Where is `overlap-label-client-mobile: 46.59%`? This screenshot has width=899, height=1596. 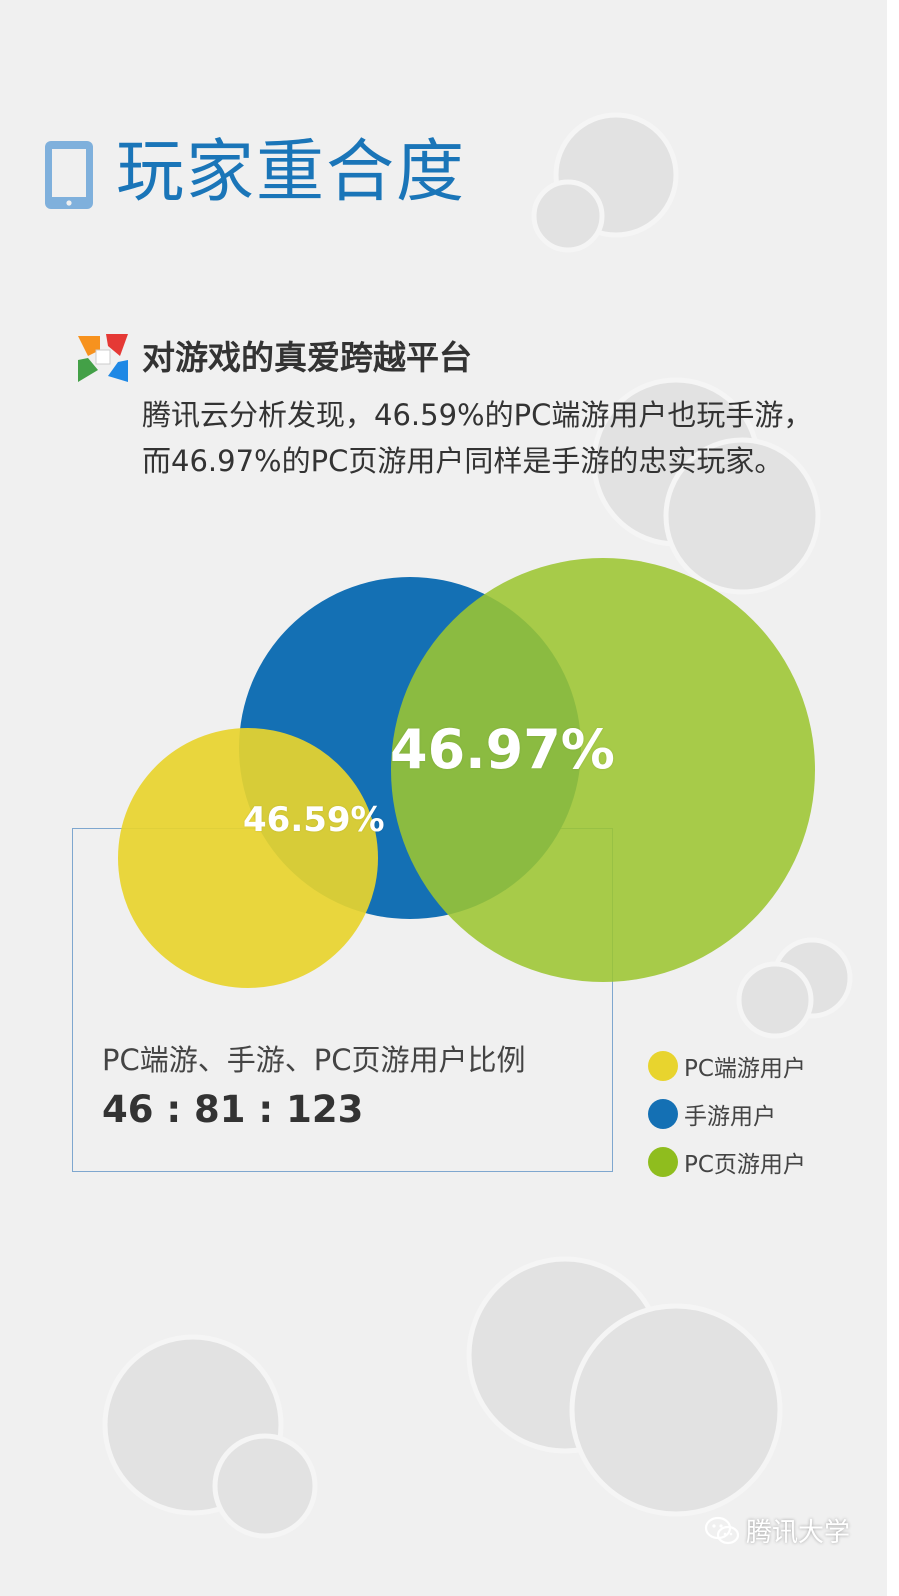 overlap-label-client-mobile: 46.59% is located at coordinates (314, 820).